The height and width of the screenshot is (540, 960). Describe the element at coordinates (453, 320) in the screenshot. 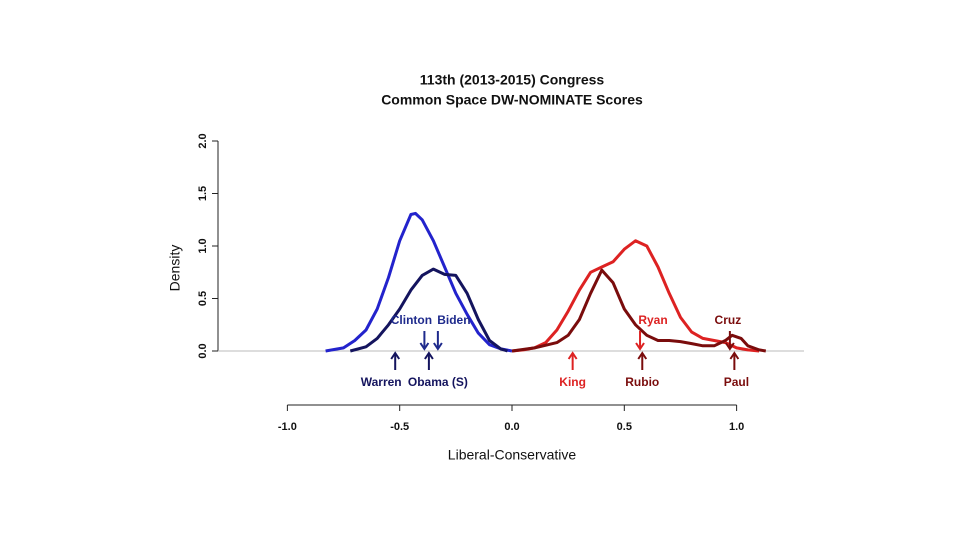

I see `annotation-label: Biden` at that location.